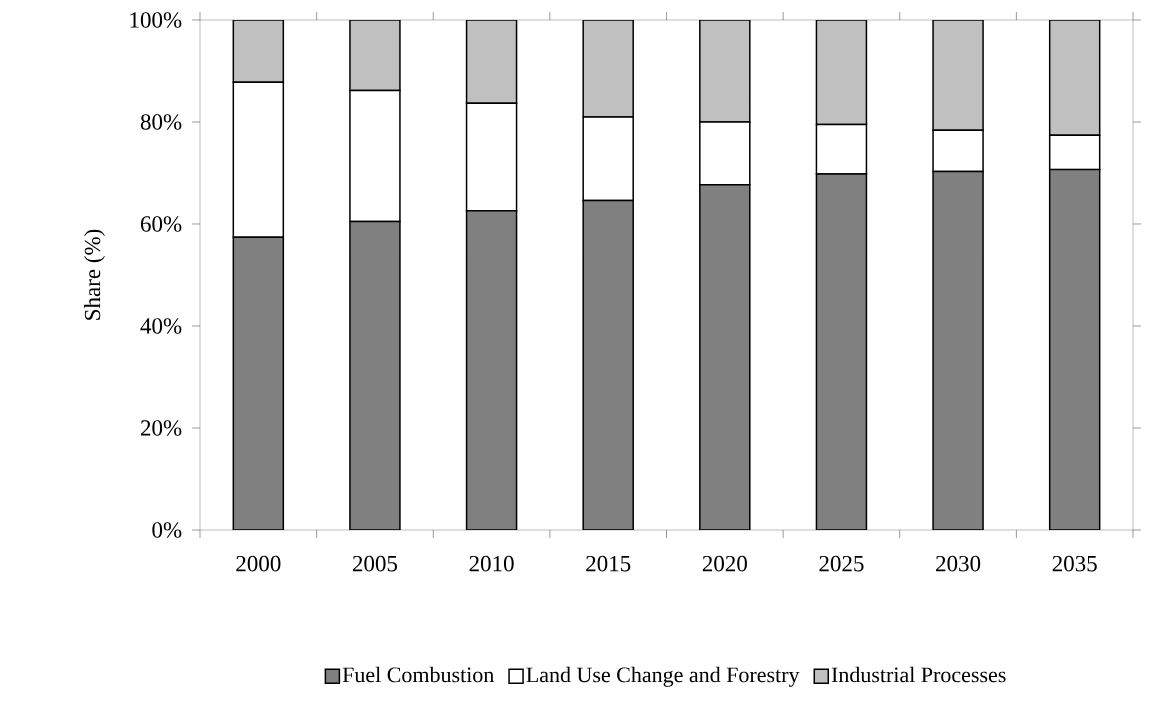 The image size is (1175, 721). I want to click on y-tick-label: 40%, so click(161, 326).